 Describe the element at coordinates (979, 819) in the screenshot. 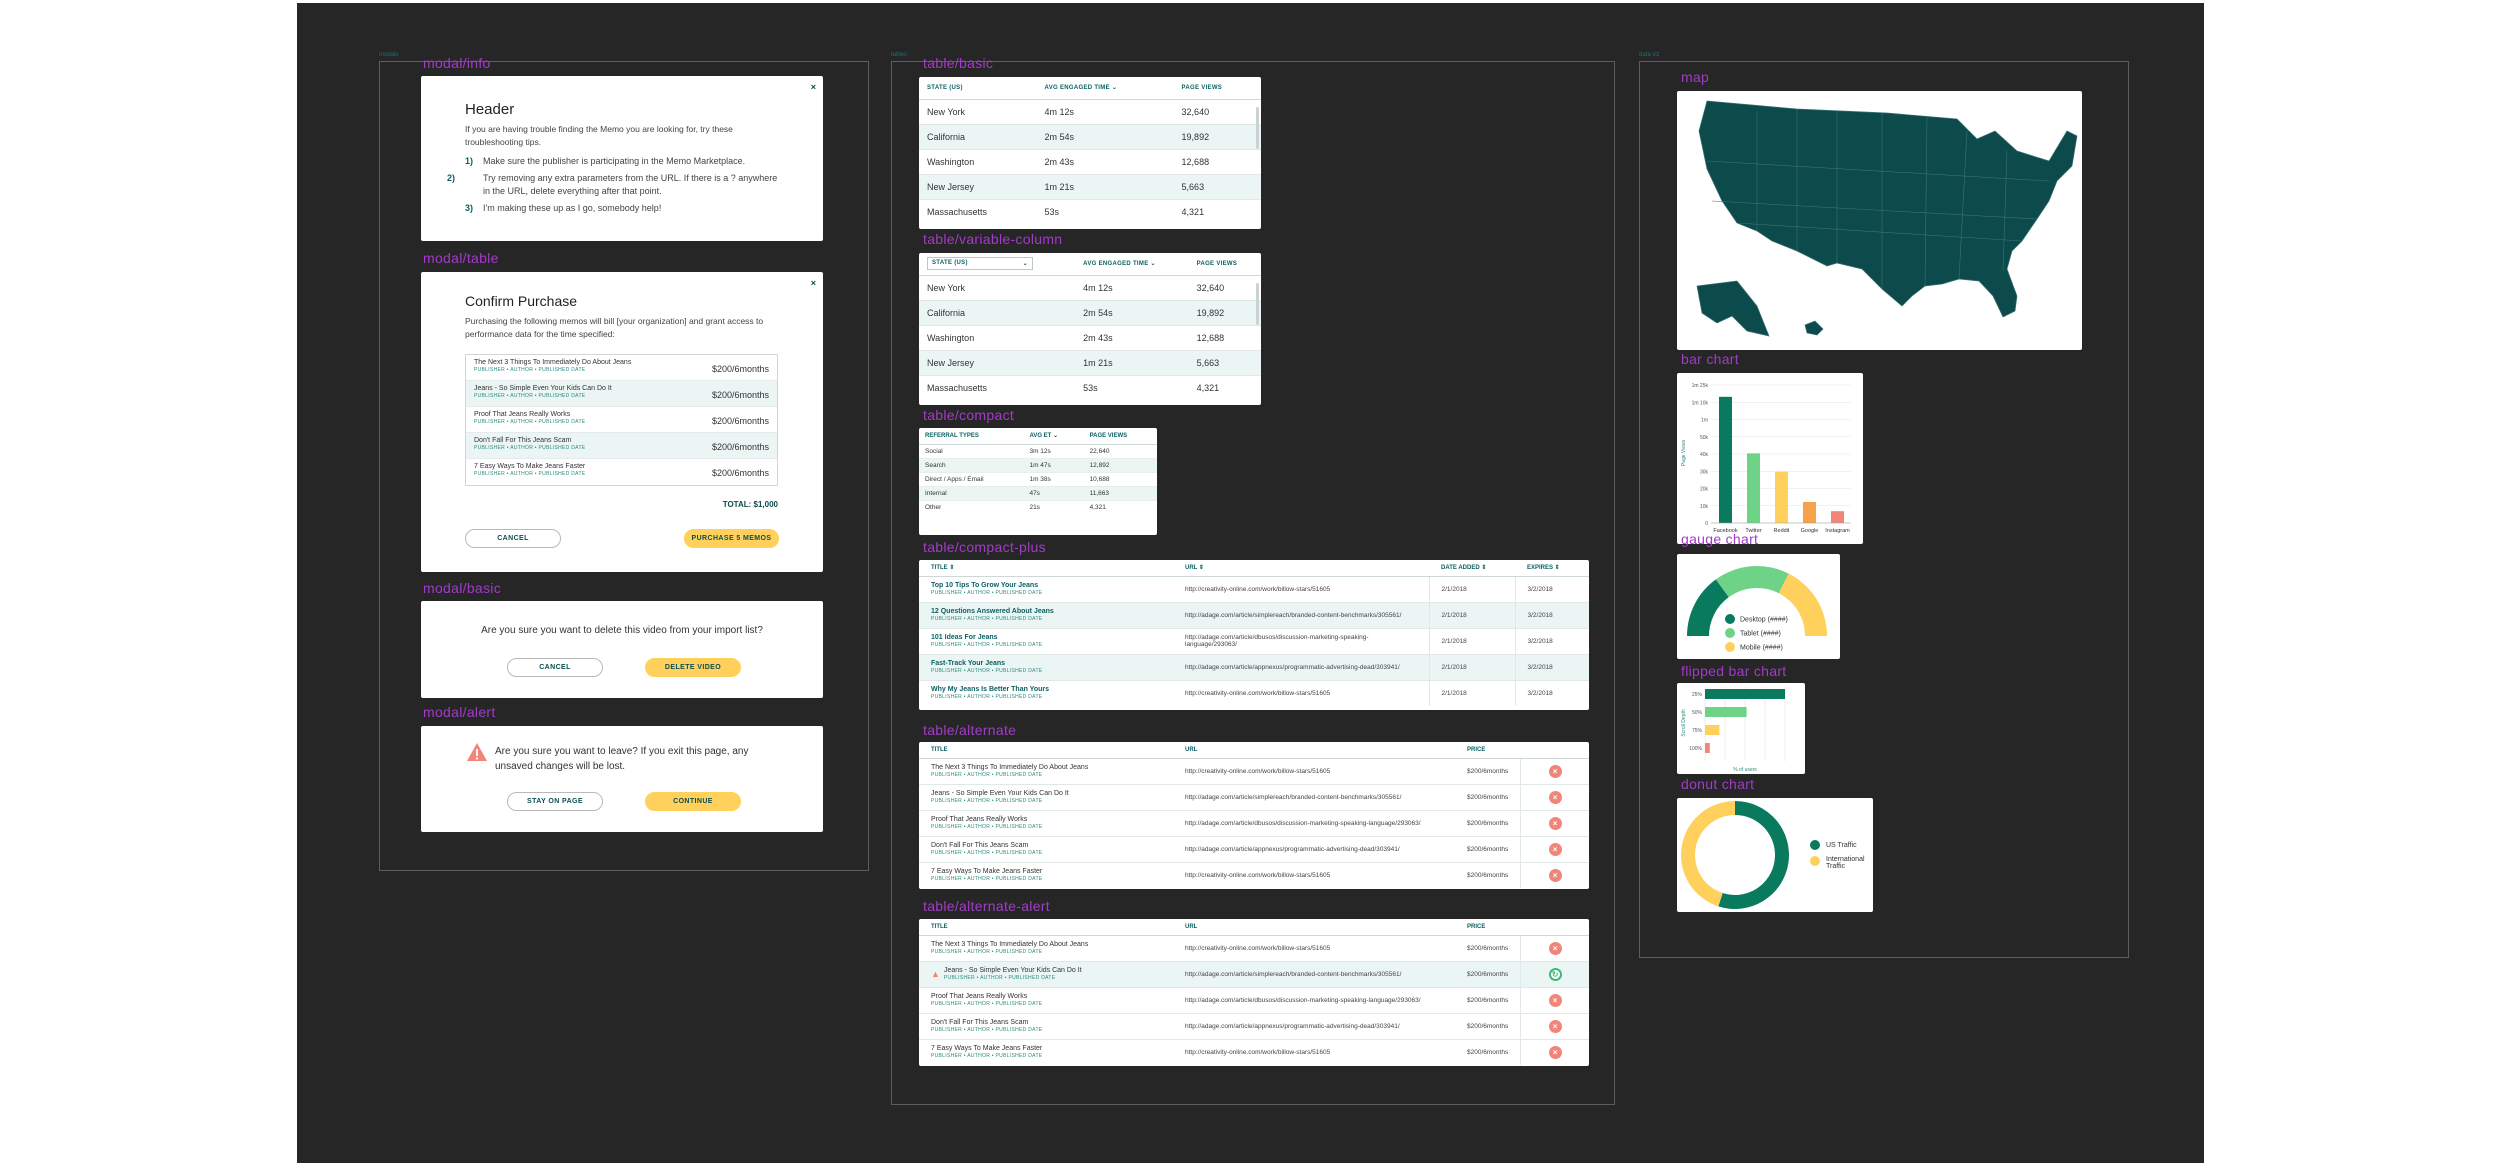

I see `row-title: Proof That Jeans Really Works` at that location.